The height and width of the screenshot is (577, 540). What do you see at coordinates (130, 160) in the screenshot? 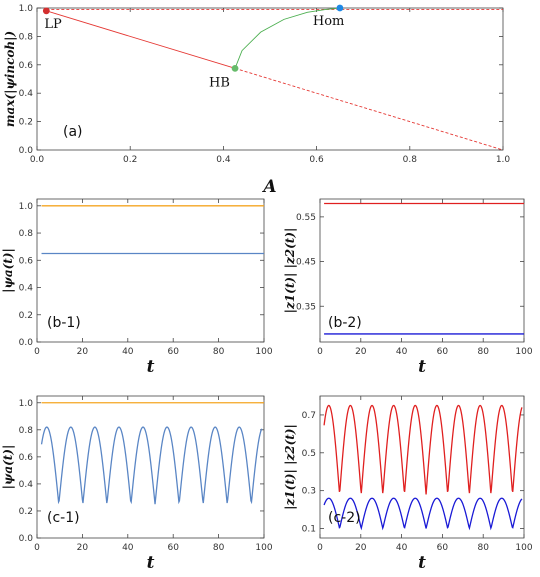
I see `x-tick-label: 0.2` at bounding box center [130, 160].